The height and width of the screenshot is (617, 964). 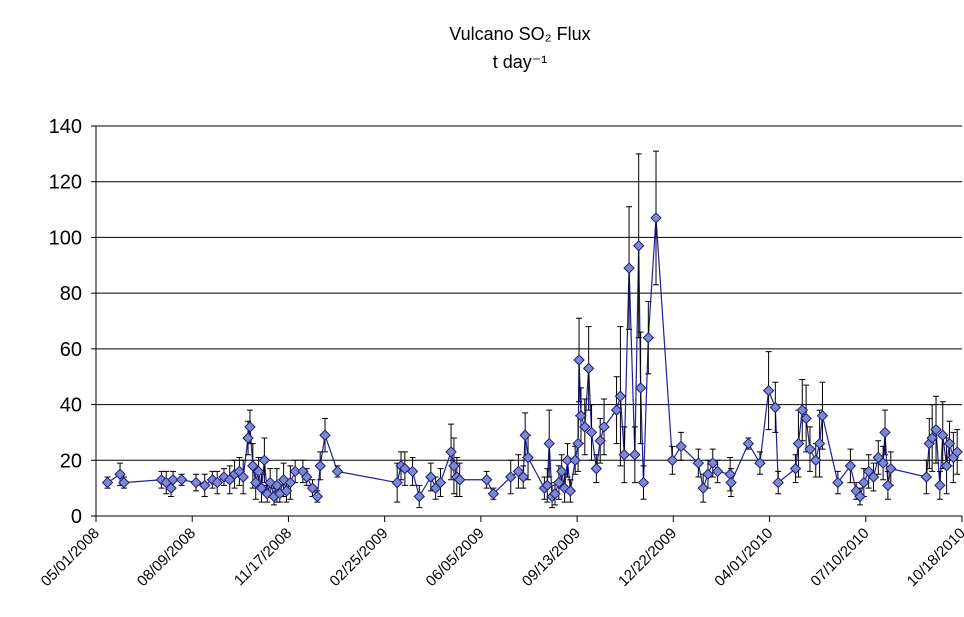 What do you see at coordinates (71, 461) in the screenshot?
I see `y-tick-label: 20` at bounding box center [71, 461].